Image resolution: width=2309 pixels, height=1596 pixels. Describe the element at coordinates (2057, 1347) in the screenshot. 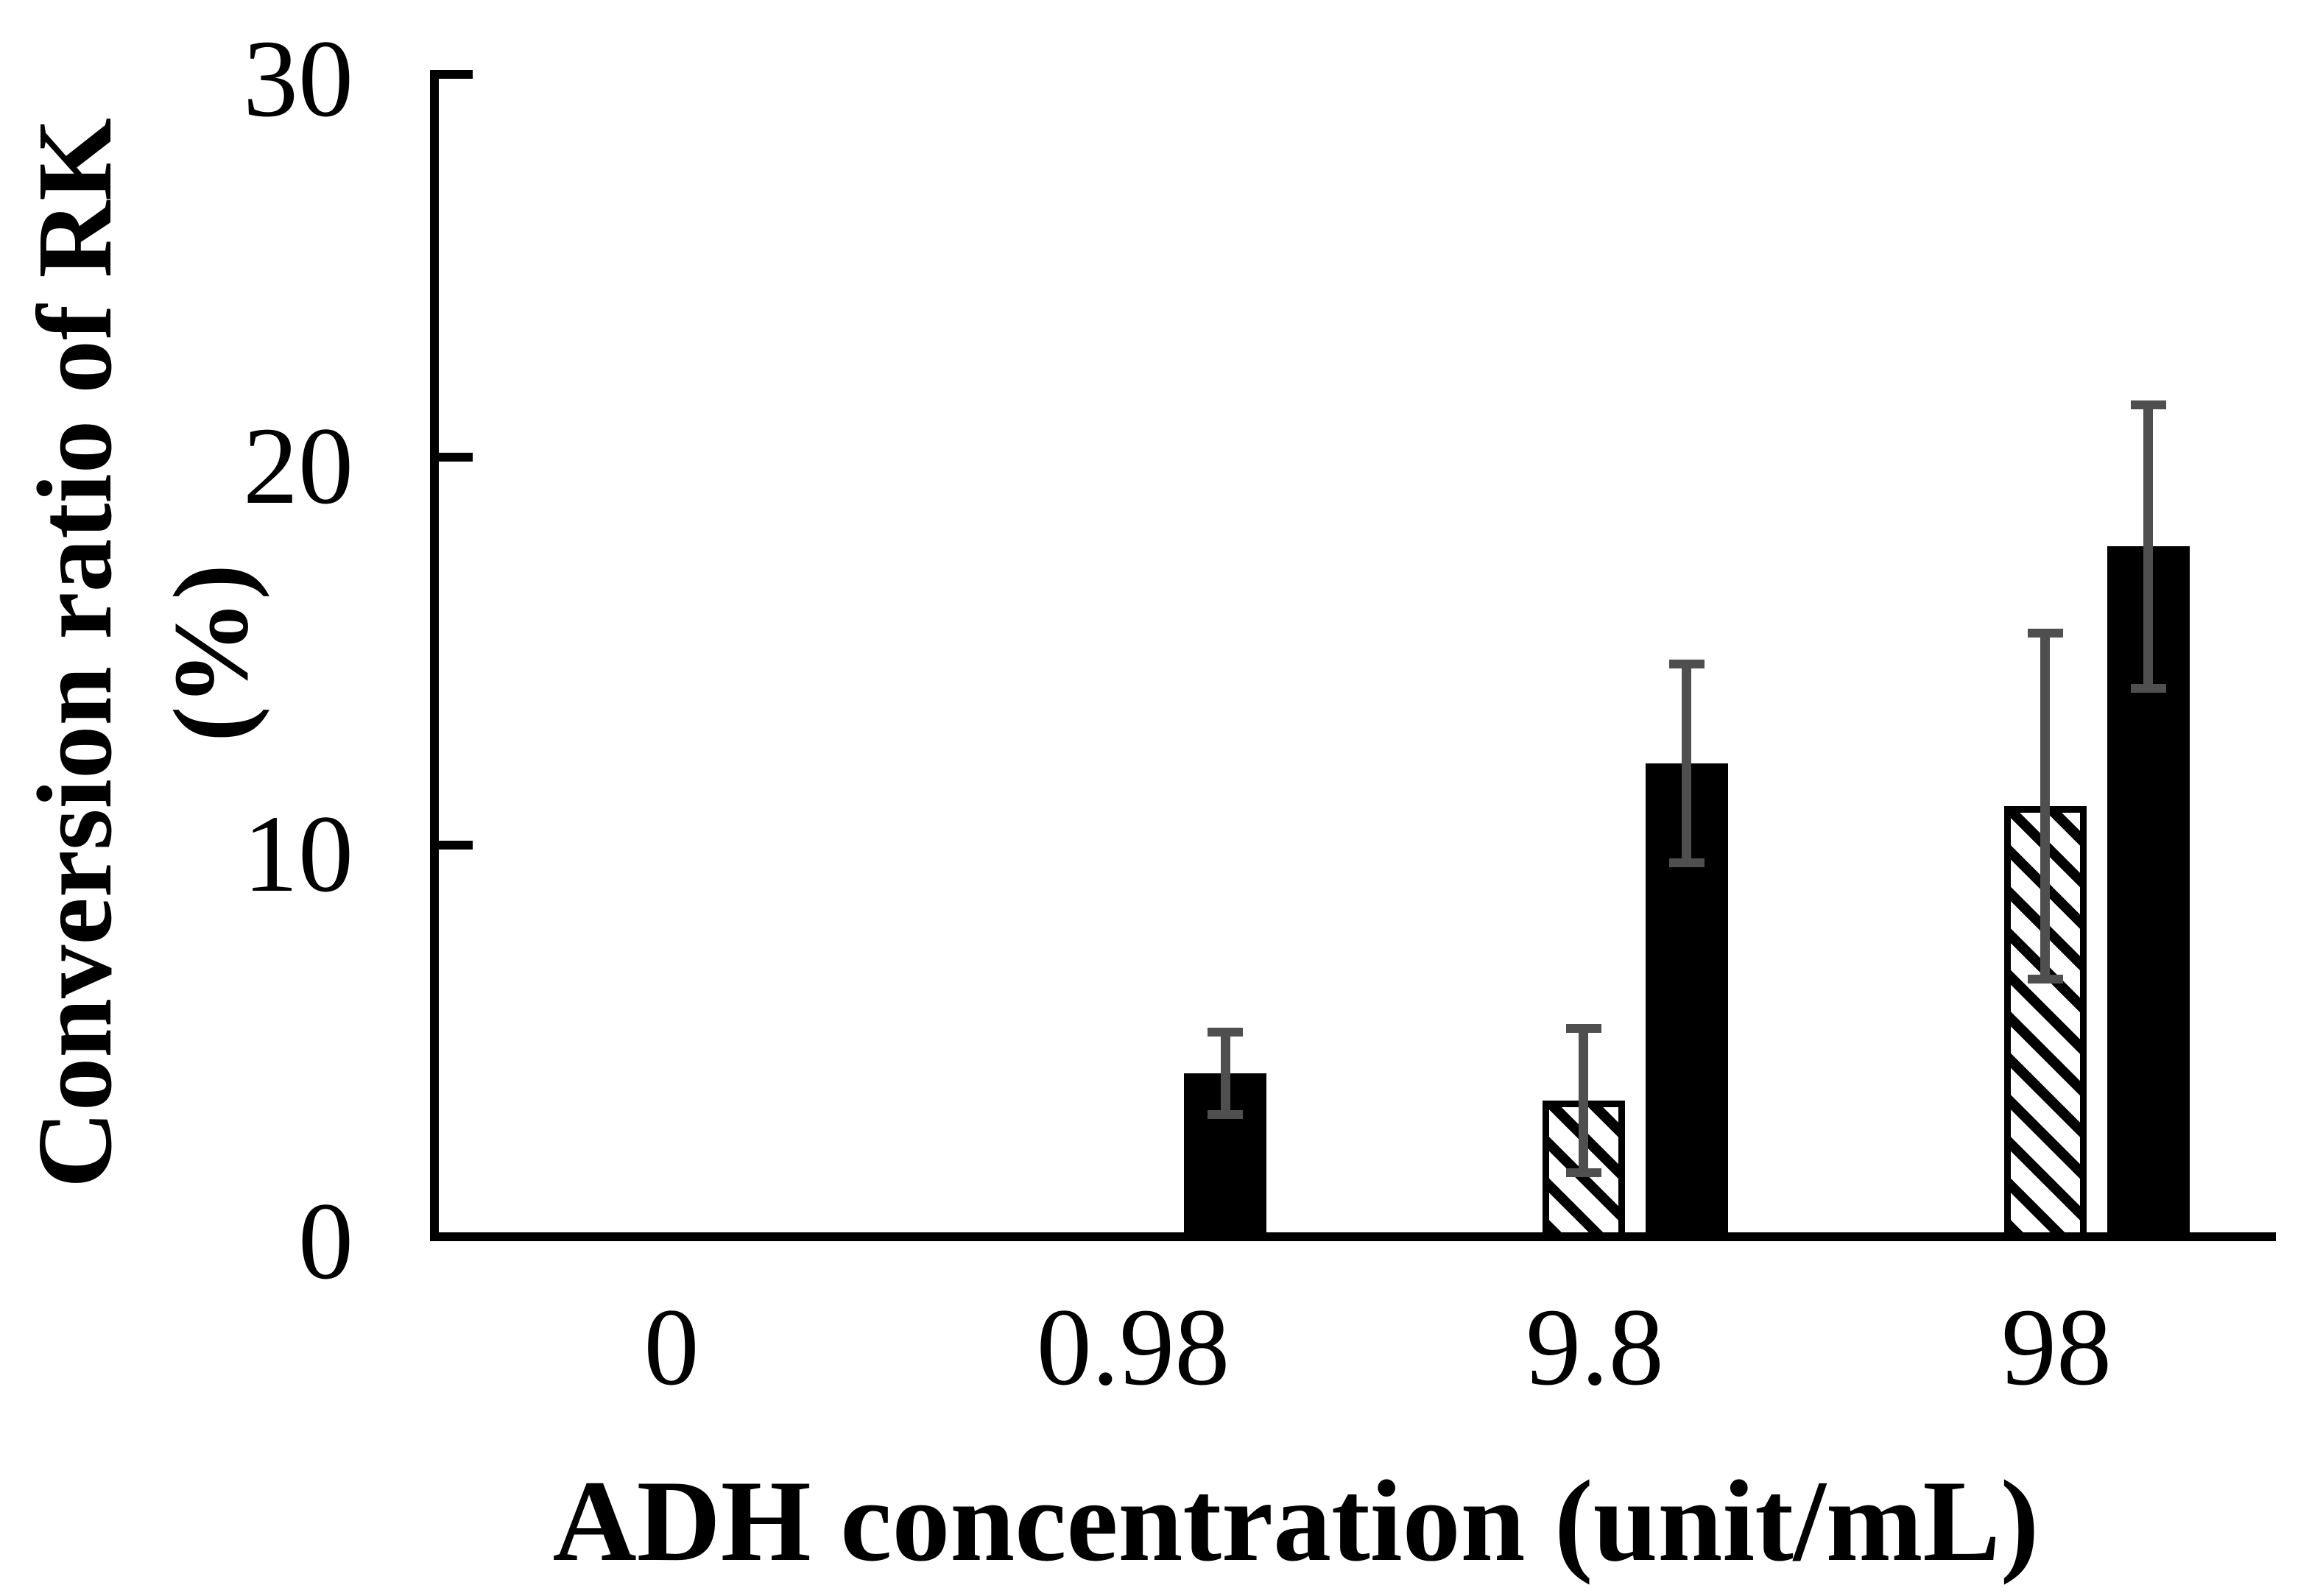

I see `x-tick-label-98: 98` at that location.